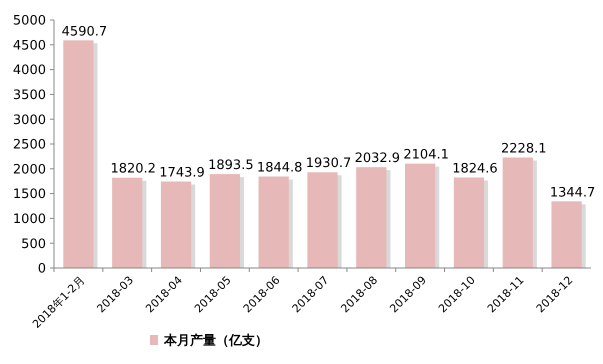 The height and width of the screenshot is (364, 603). Describe the element at coordinates (29, 95) in the screenshot. I see `y-tick-label: 3500` at that location.